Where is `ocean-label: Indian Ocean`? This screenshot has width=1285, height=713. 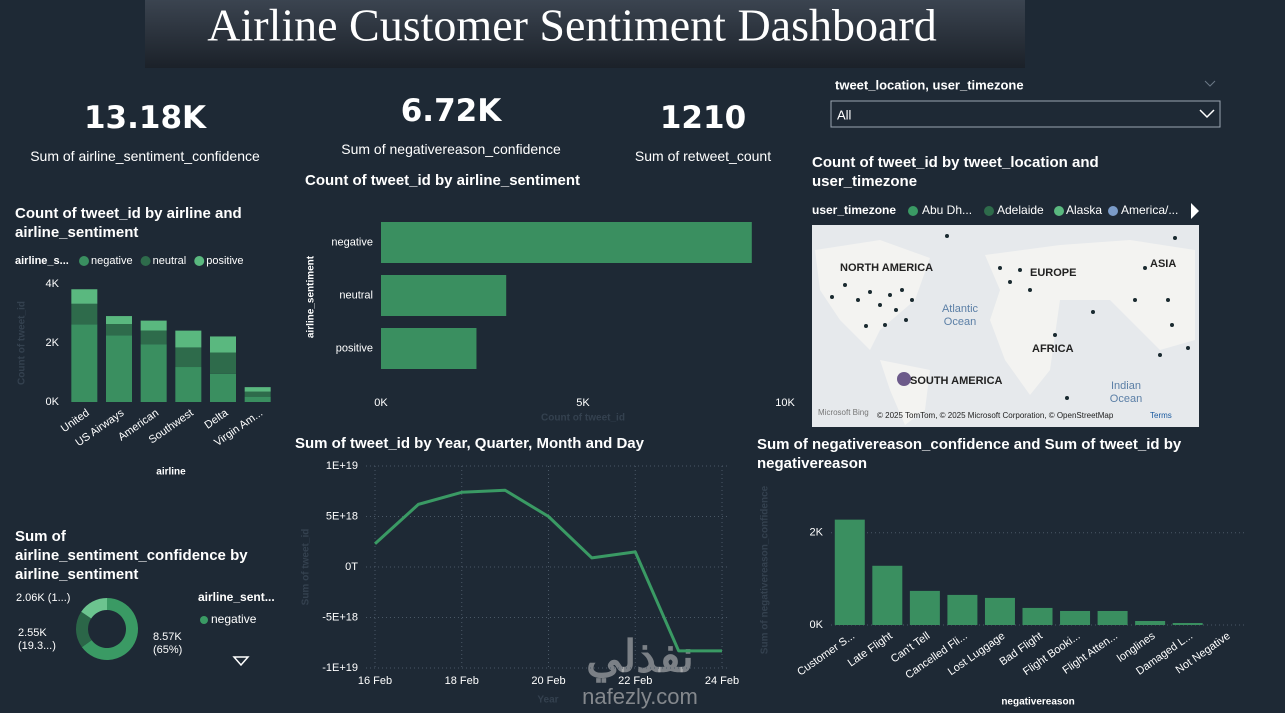 ocean-label: Indian Ocean is located at coordinates (1126, 392).